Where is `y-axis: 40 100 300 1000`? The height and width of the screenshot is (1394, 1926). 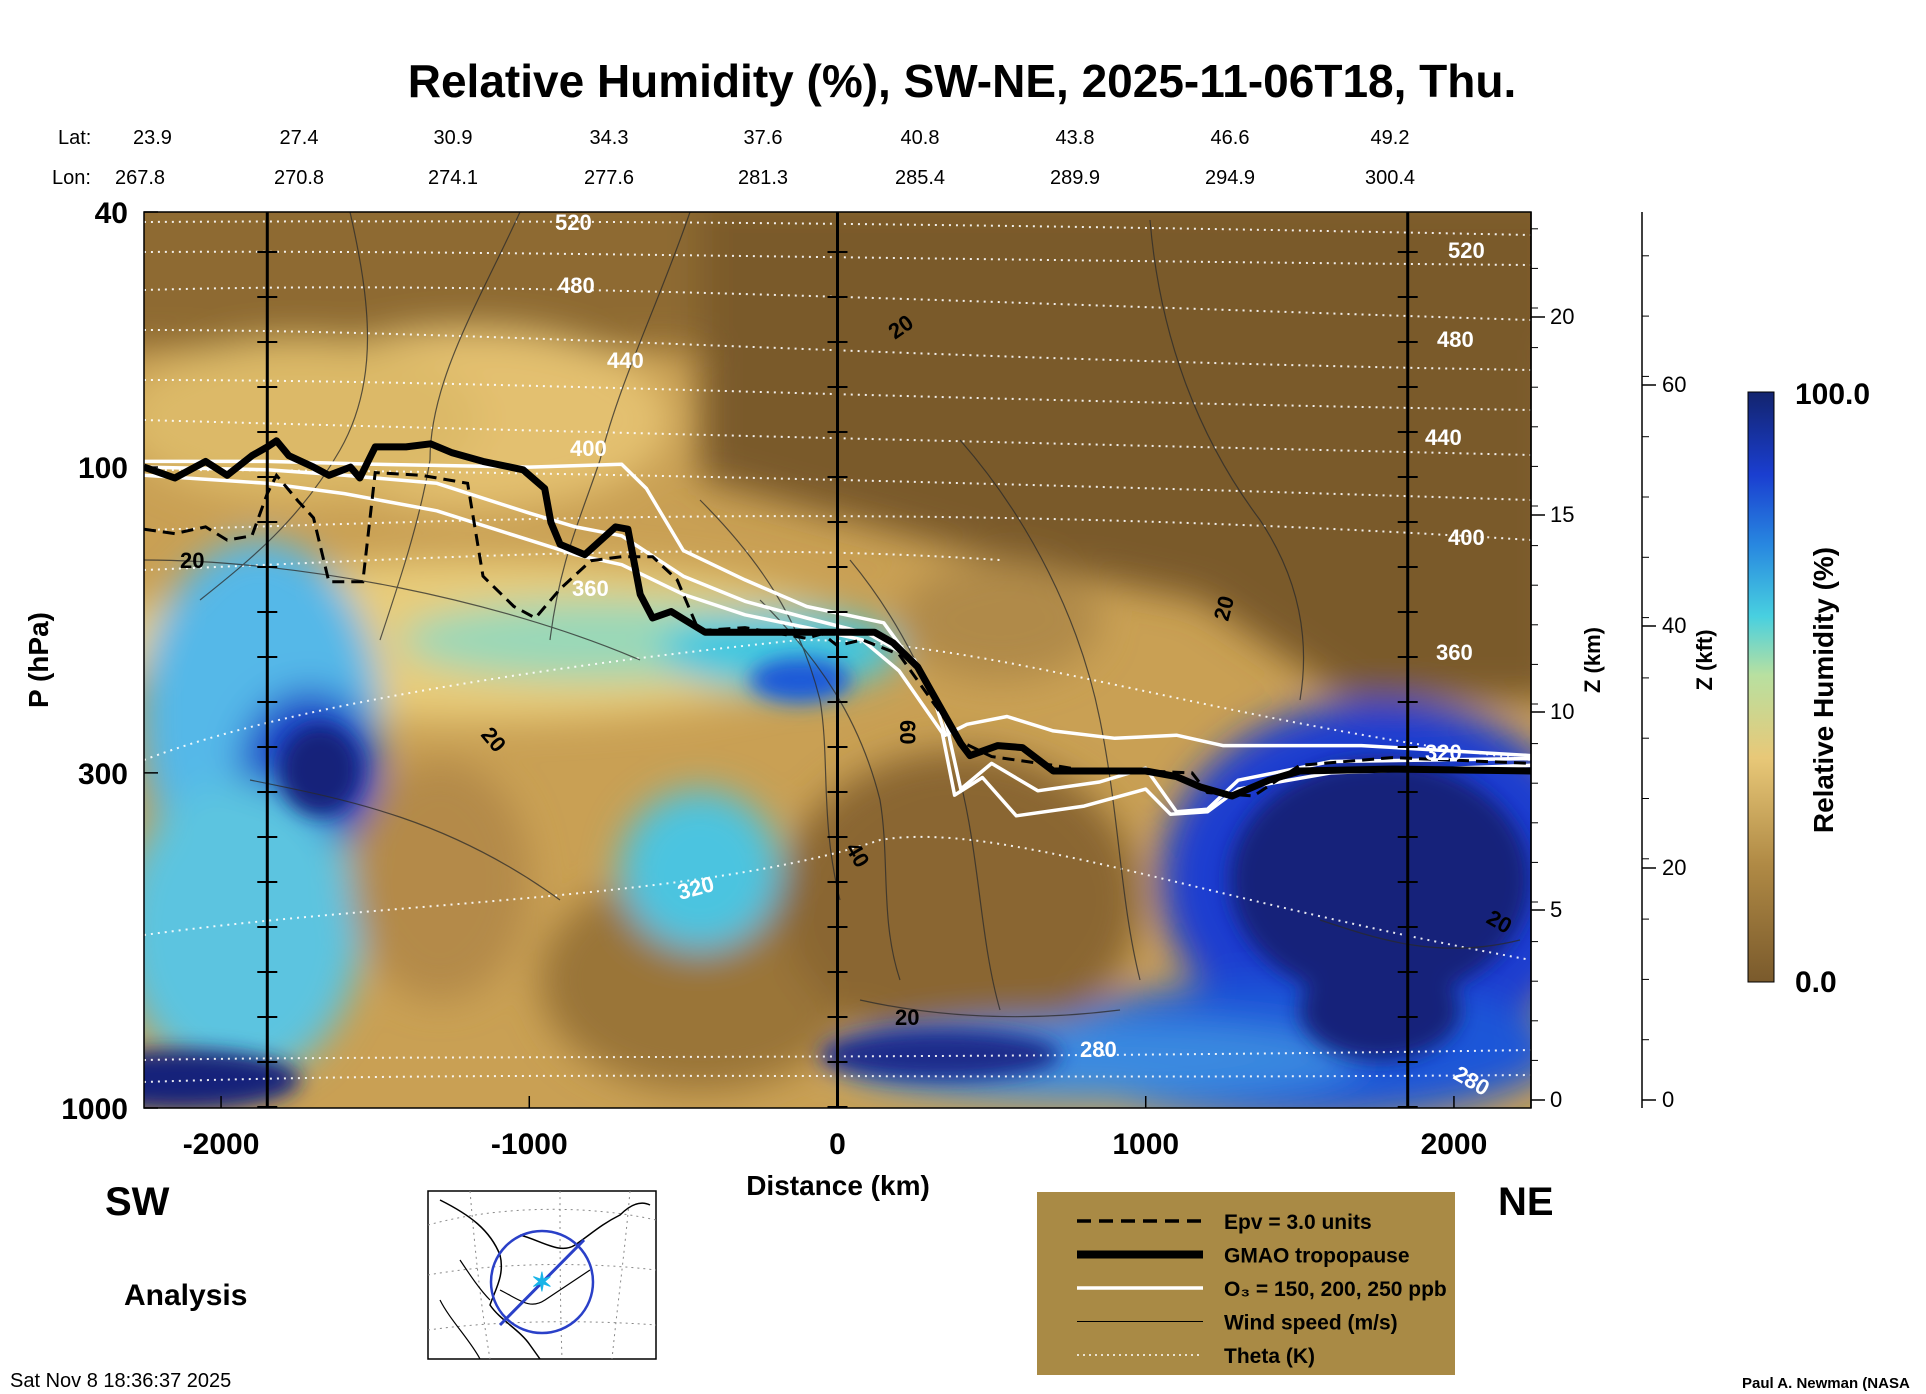 y-axis: 40 100 300 1000 is located at coordinates (109, 661).